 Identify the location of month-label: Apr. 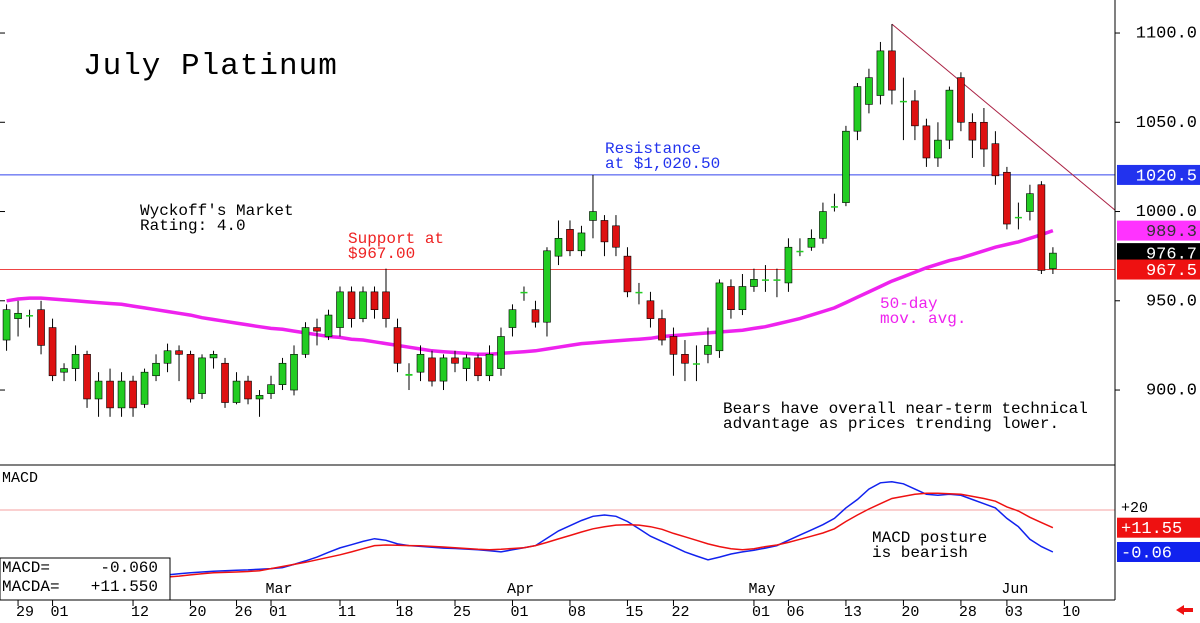
(520, 589).